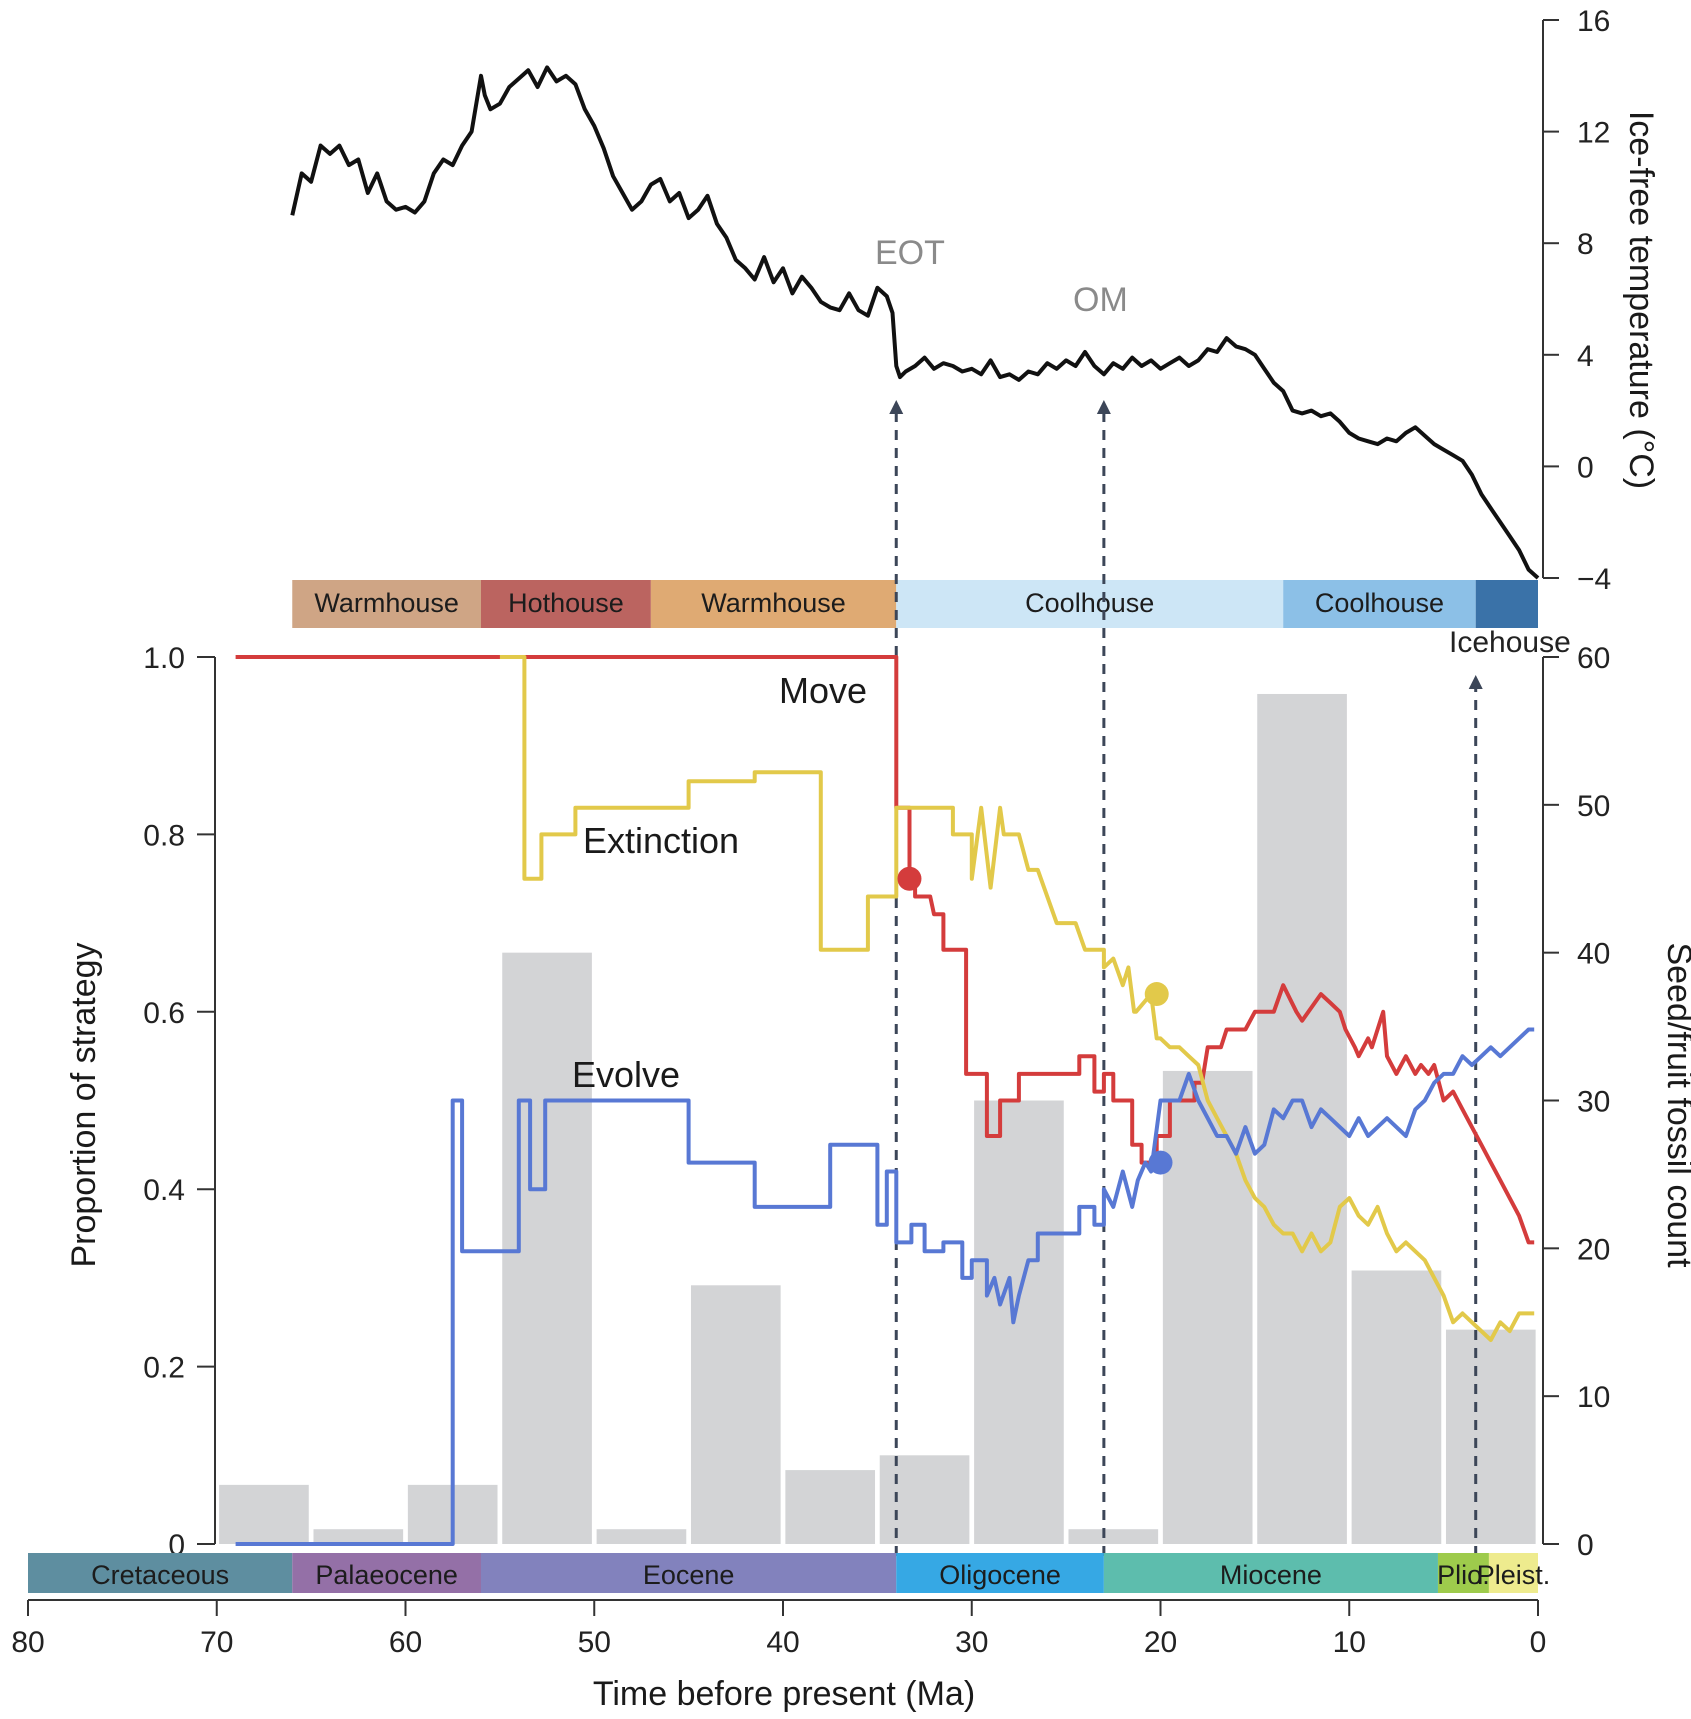  I want to click on x-tick-label-8: 0, so click(1538, 1642).